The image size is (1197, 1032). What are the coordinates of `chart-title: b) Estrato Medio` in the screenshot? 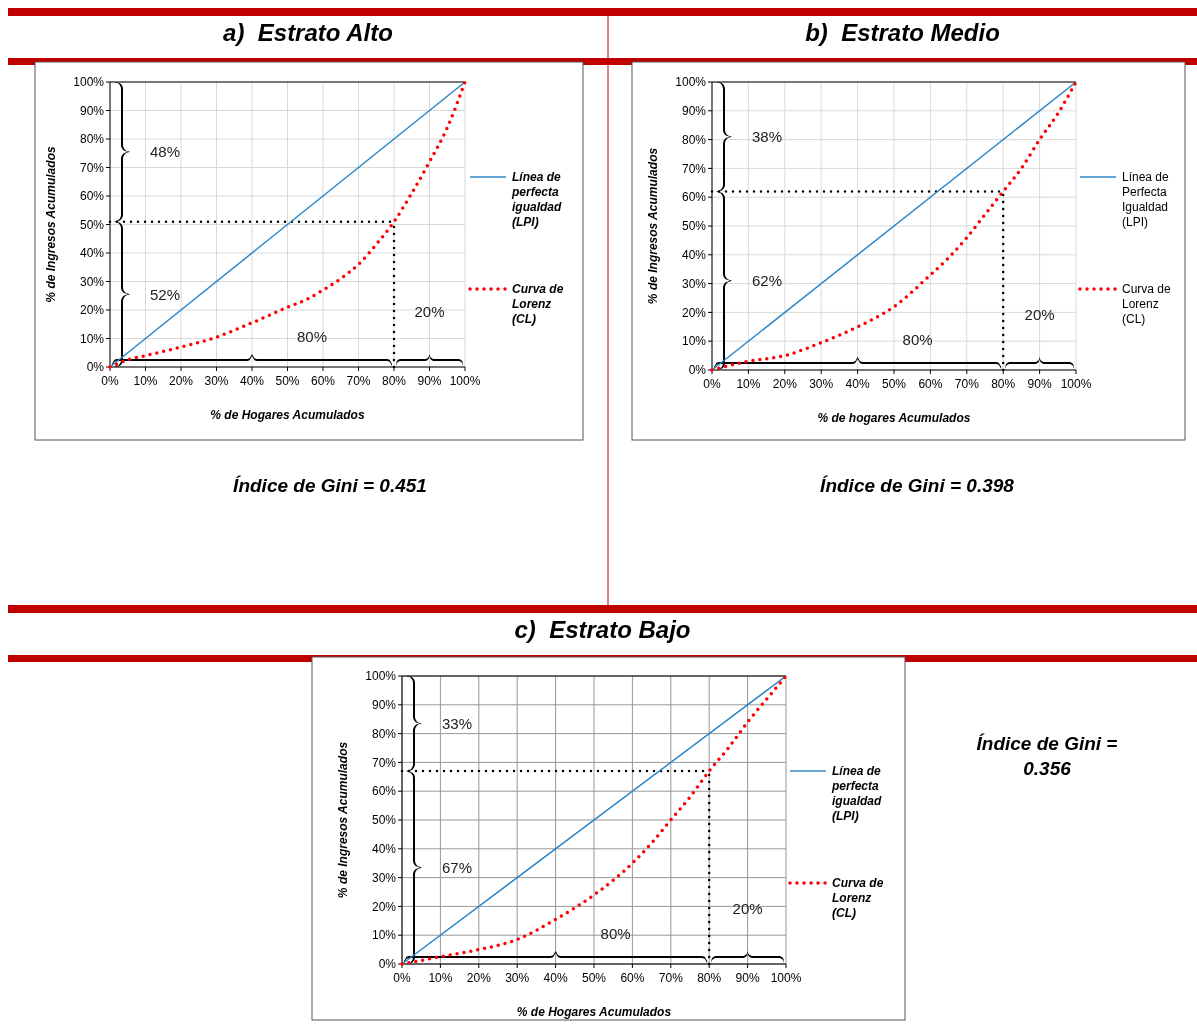 It's located at (902, 32).